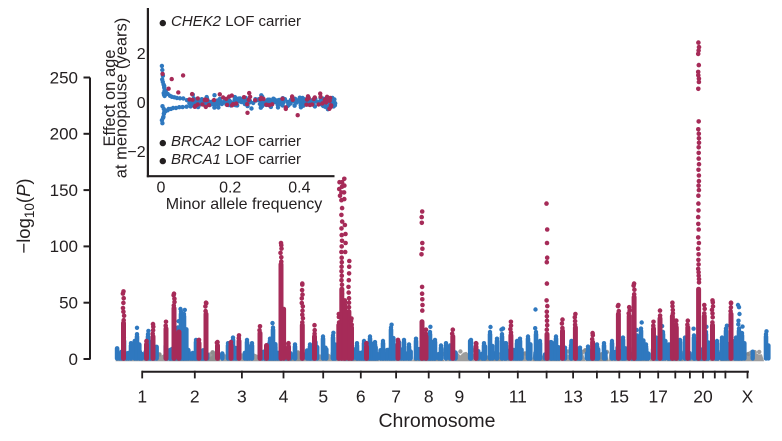 This screenshot has height=441, width=782. What do you see at coordinates (236, 141) in the screenshot?
I see `svg-text: BRCA2 LOF carrier` at bounding box center [236, 141].